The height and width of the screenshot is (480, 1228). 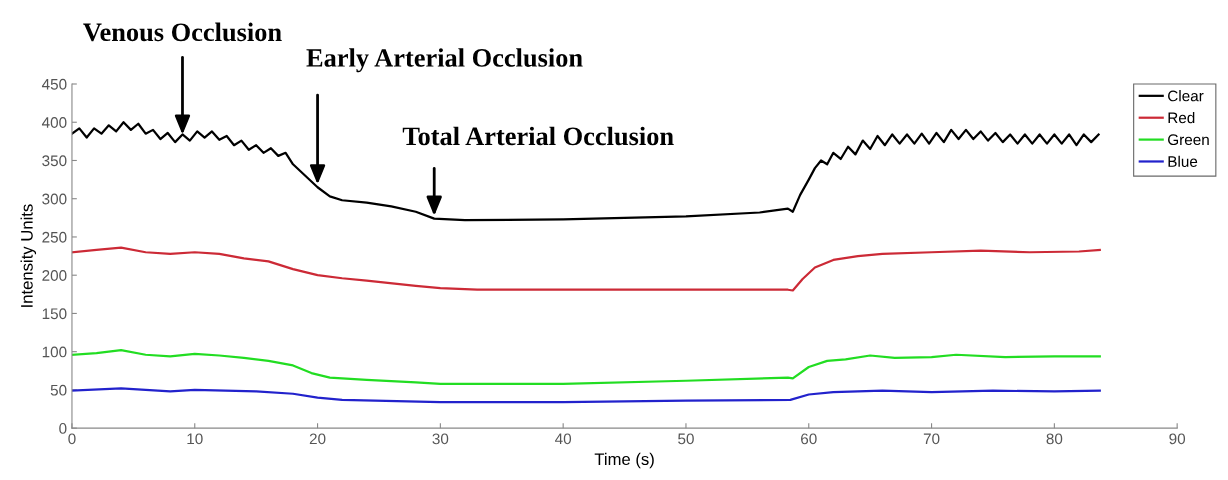 I want to click on x-tick-label: 50, so click(x=686, y=439).